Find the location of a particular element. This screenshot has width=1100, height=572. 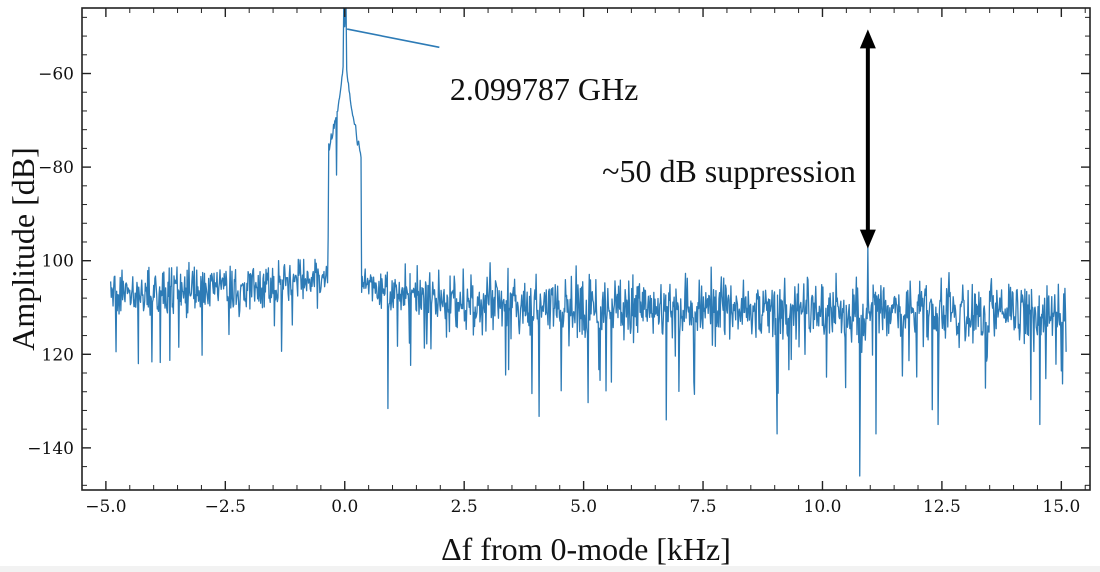

bottom-border is located at coordinates (550, 569).